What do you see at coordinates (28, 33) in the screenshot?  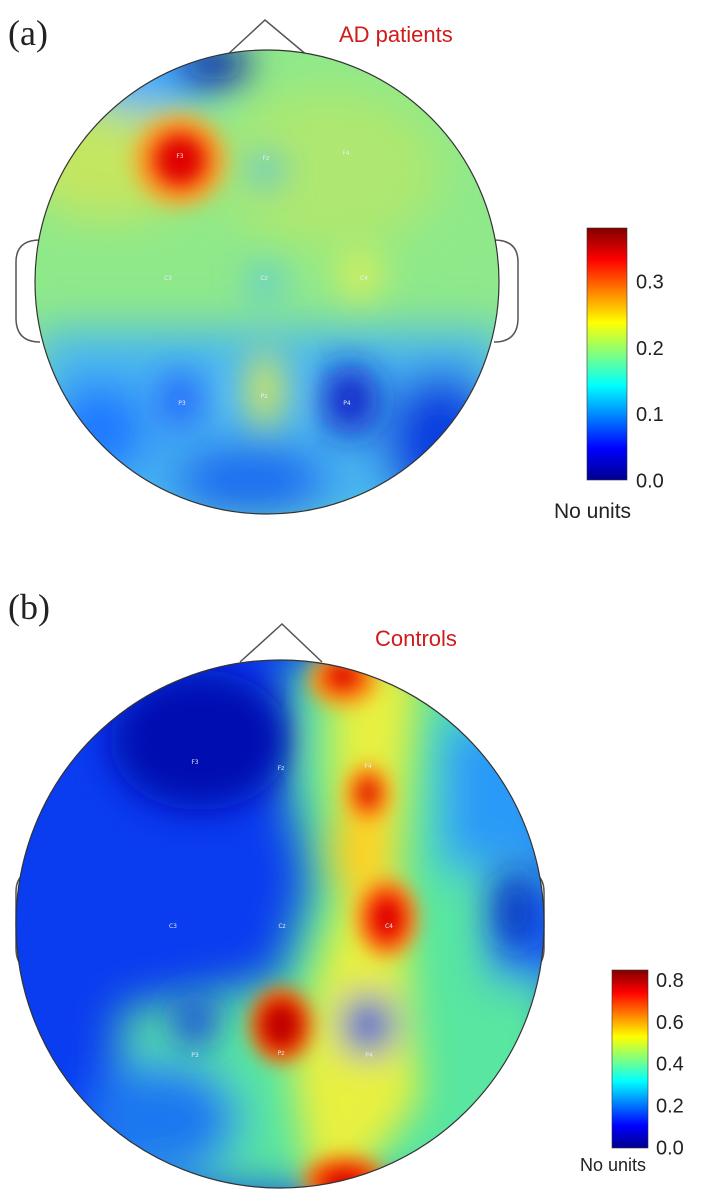 I see `panel-a-label: (a)` at bounding box center [28, 33].